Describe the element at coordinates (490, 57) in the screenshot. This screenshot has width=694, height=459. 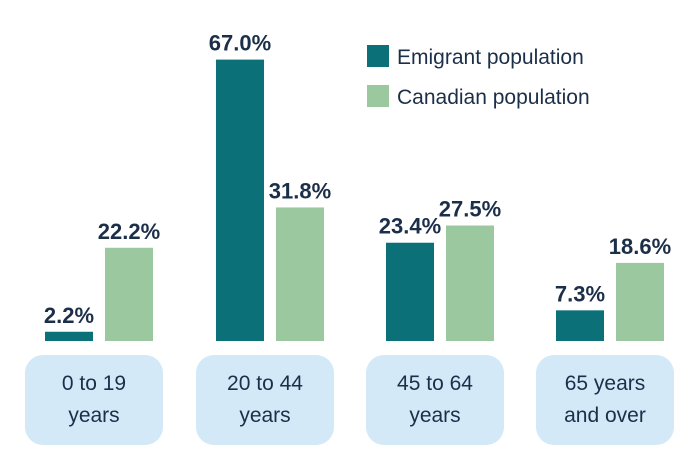
I see `legend-label-emigrant: Emigrant population` at that location.